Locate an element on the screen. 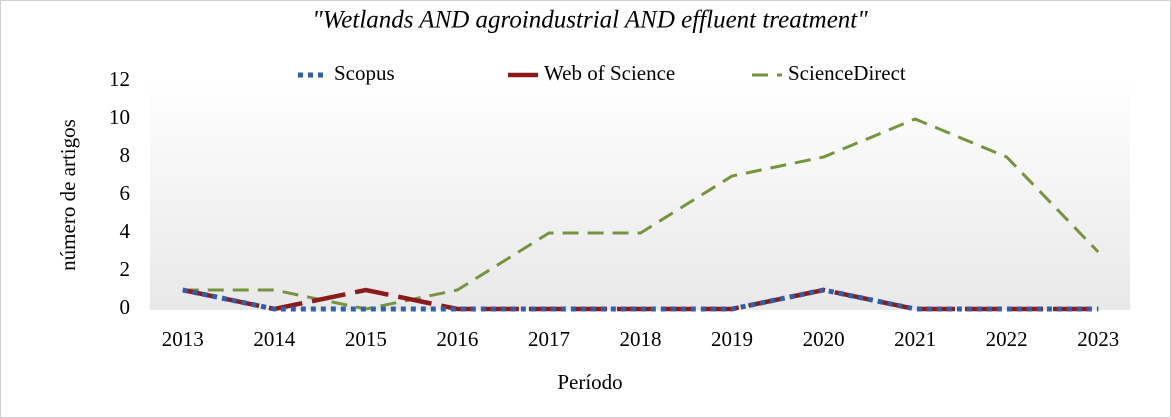  x-tick-label: 2017 is located at coordinates (549, 339).